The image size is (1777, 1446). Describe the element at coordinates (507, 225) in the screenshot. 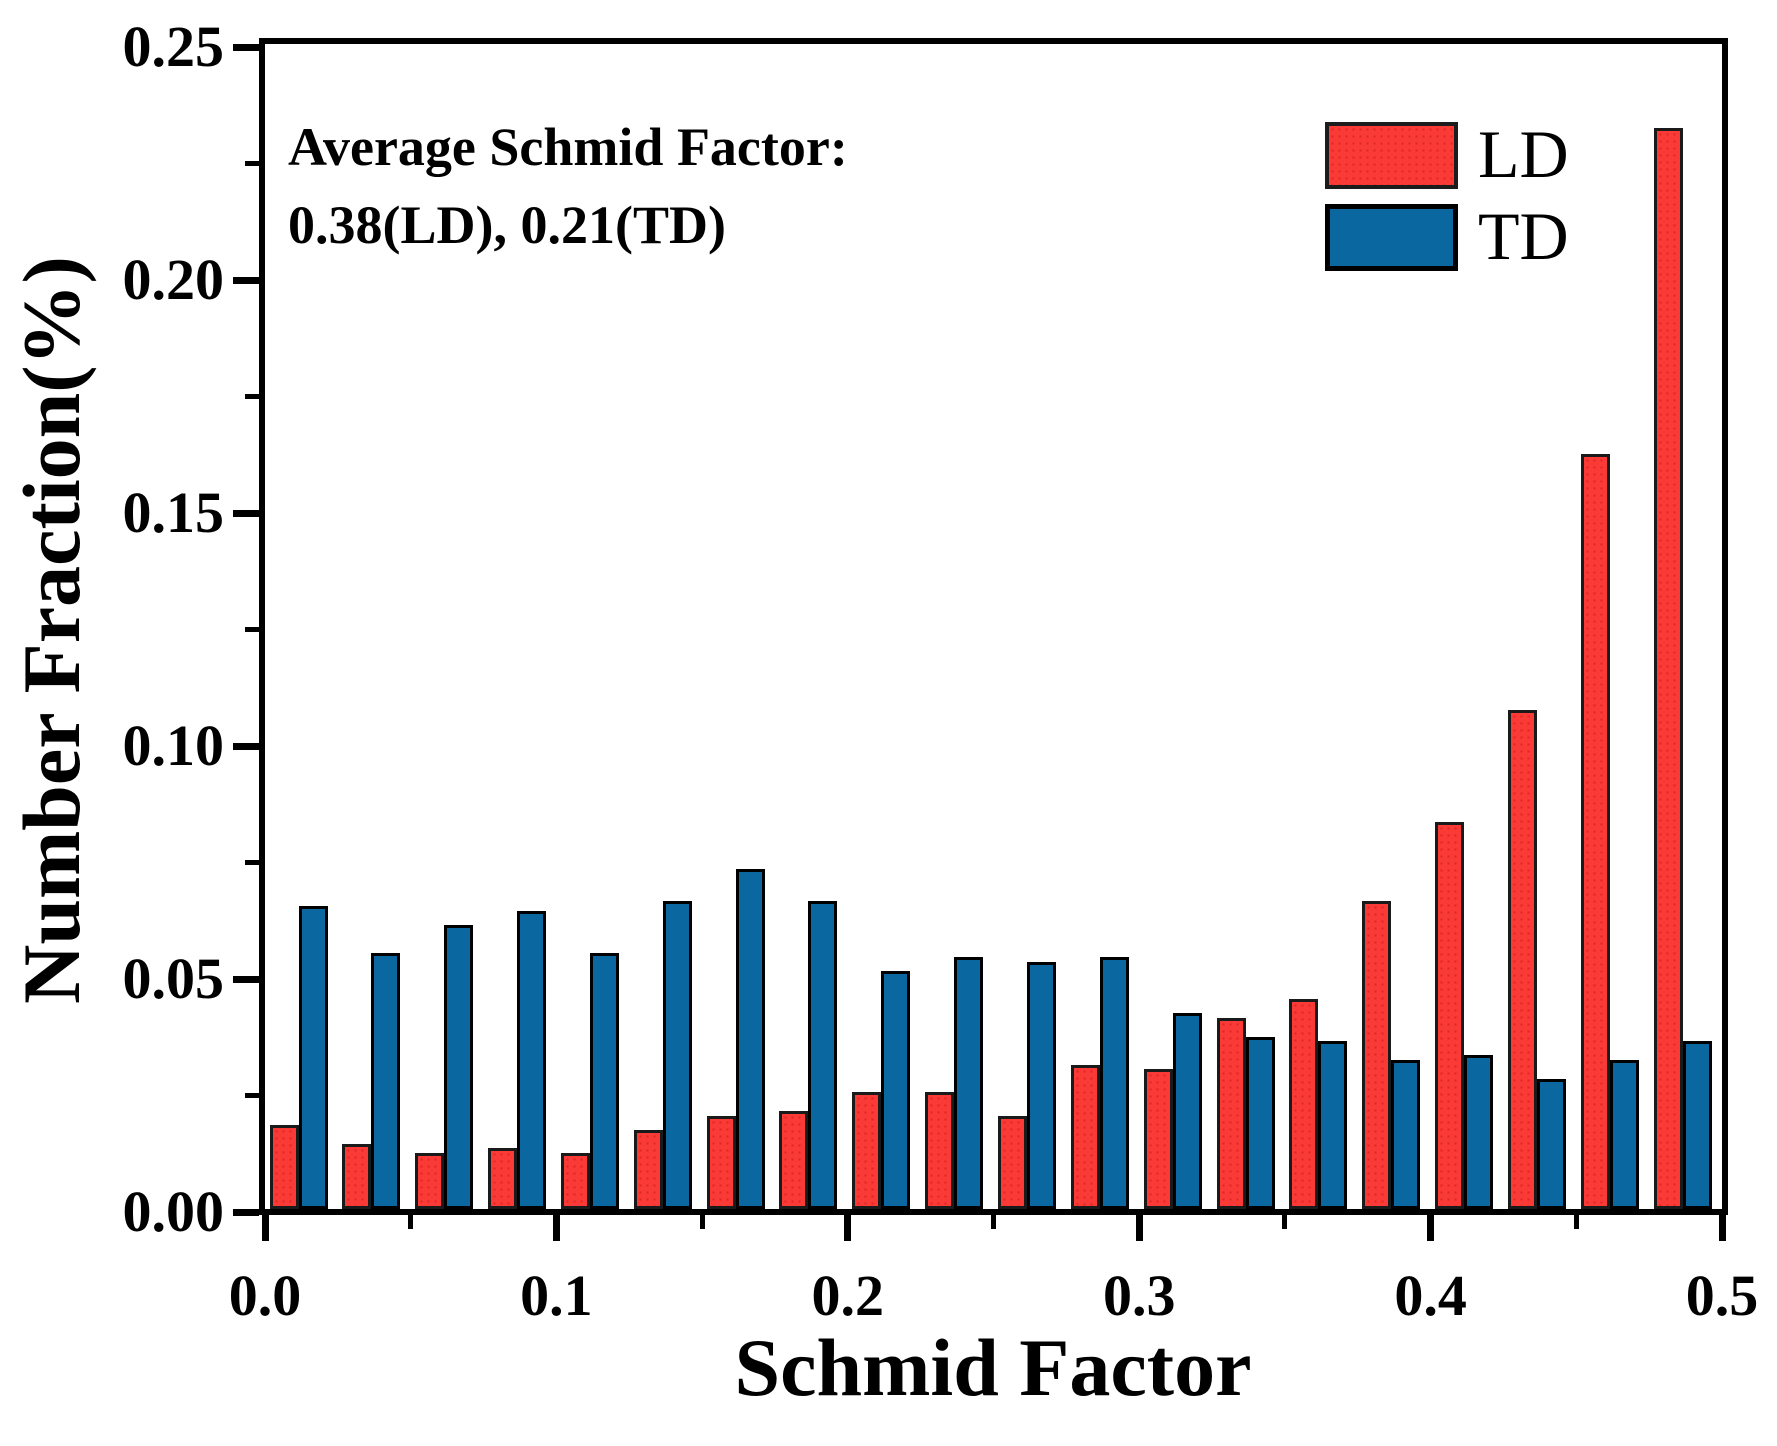

I see `annotation-line-2: 0.38(LD), 0.21(TD)` at that location.